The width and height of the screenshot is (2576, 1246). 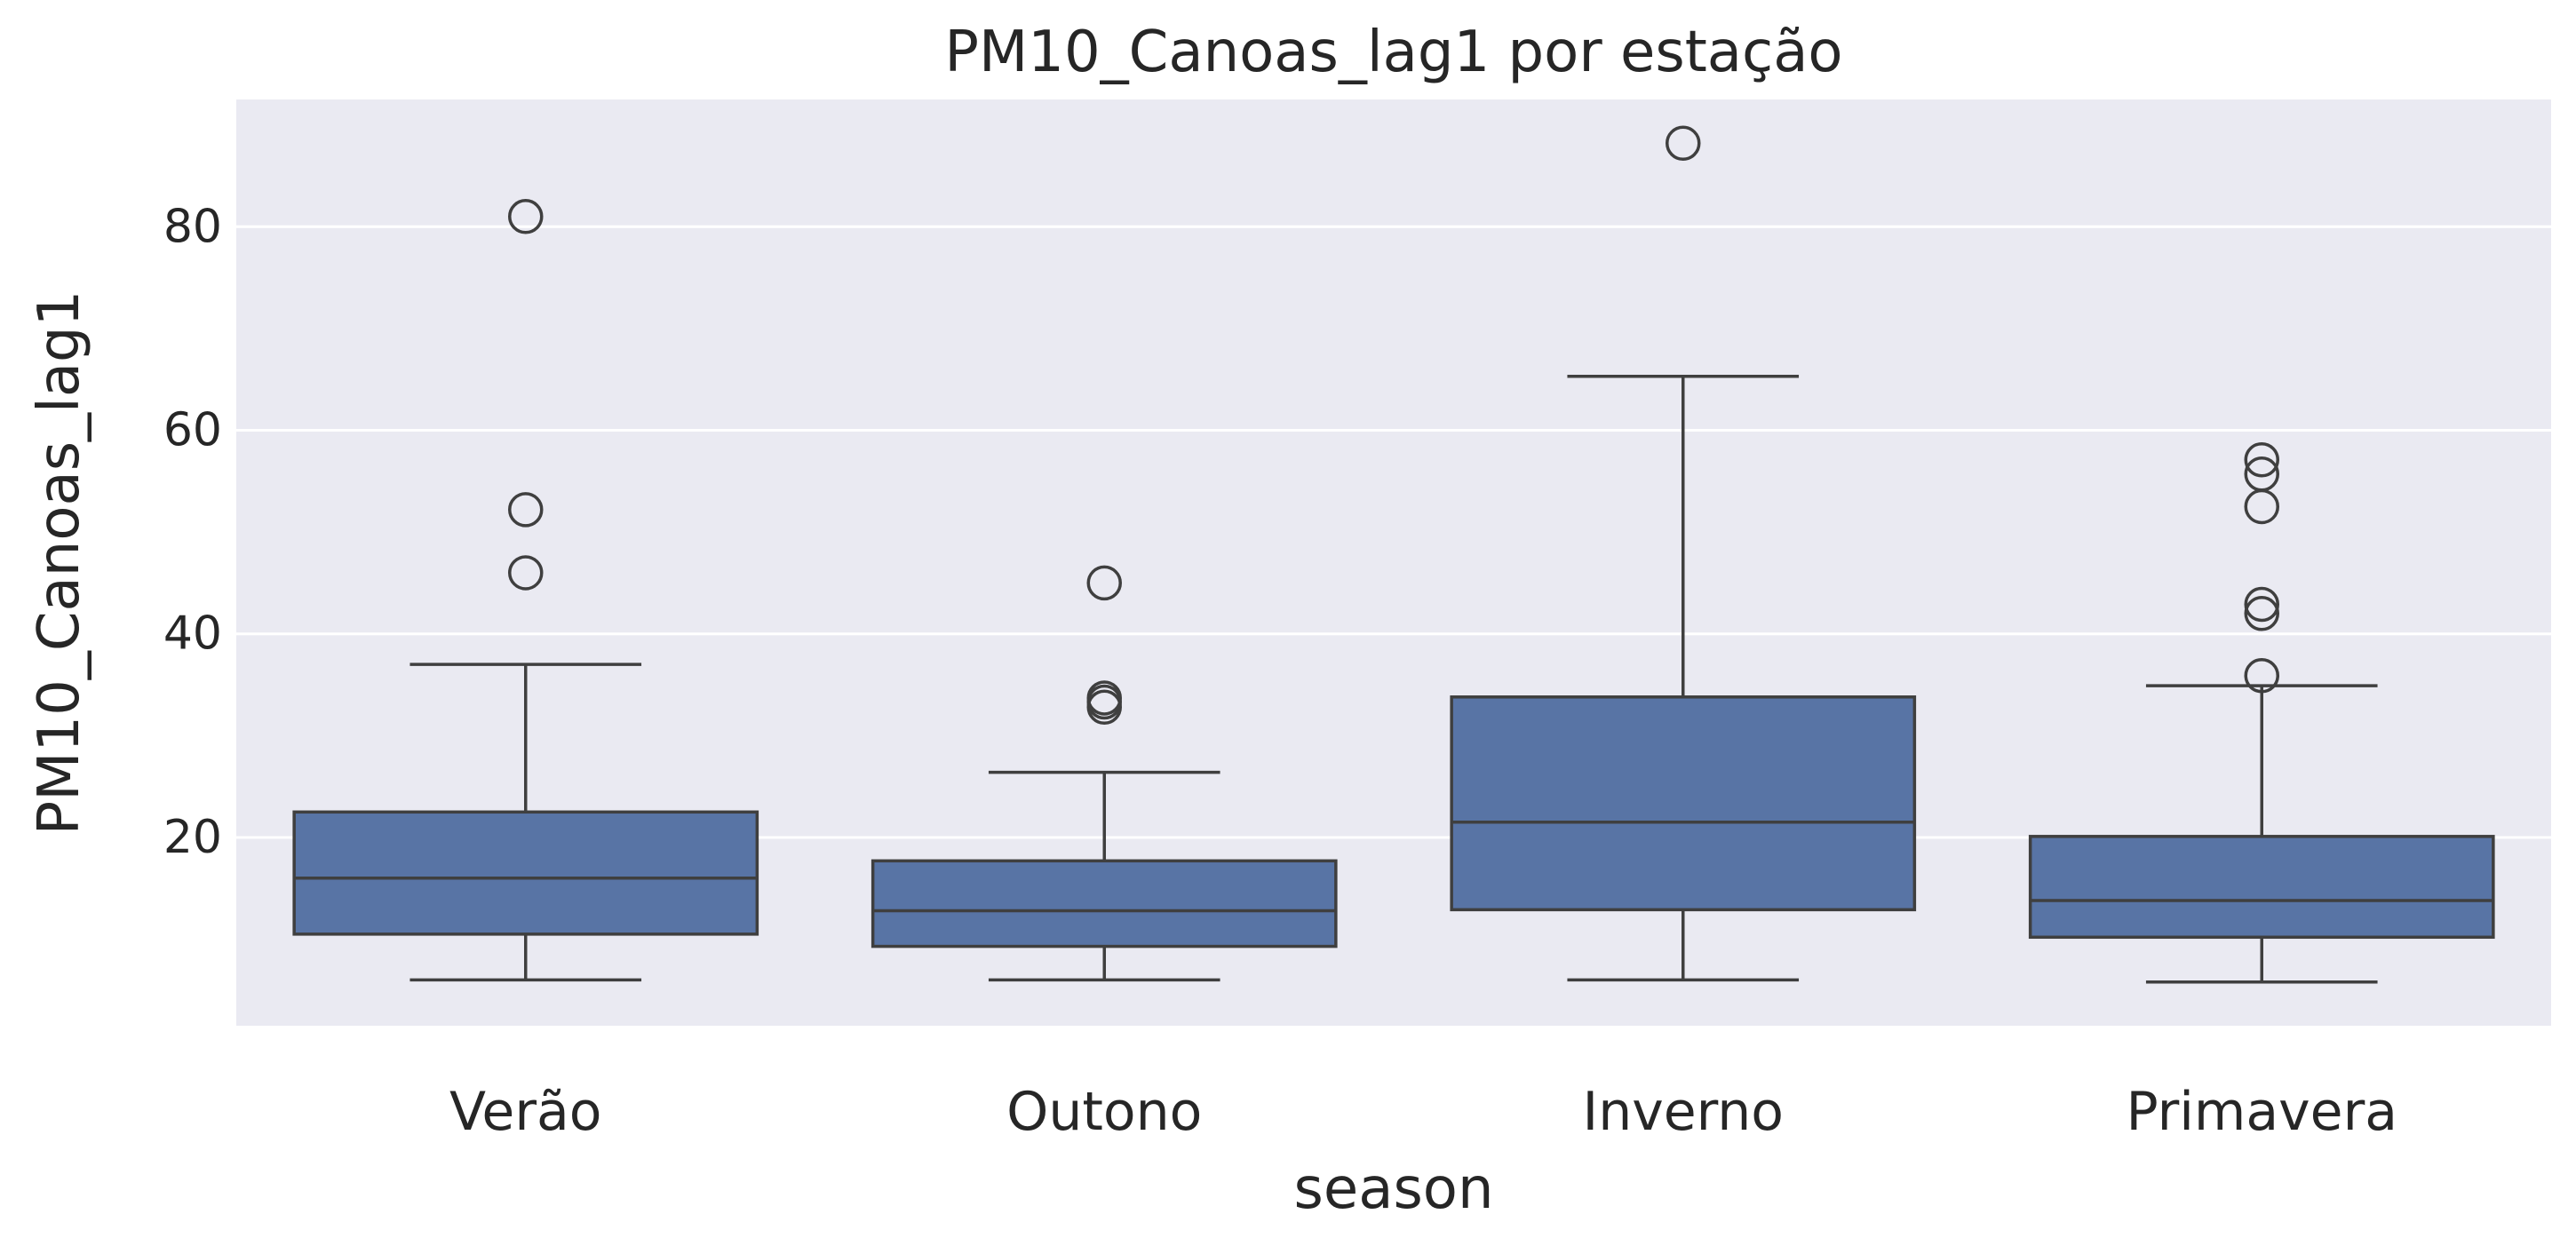 What do you see at coordinates (2261, 1112) in the screenshot?
I see `x-tick-label: Primavera` at bounding box center [2261, 1112].